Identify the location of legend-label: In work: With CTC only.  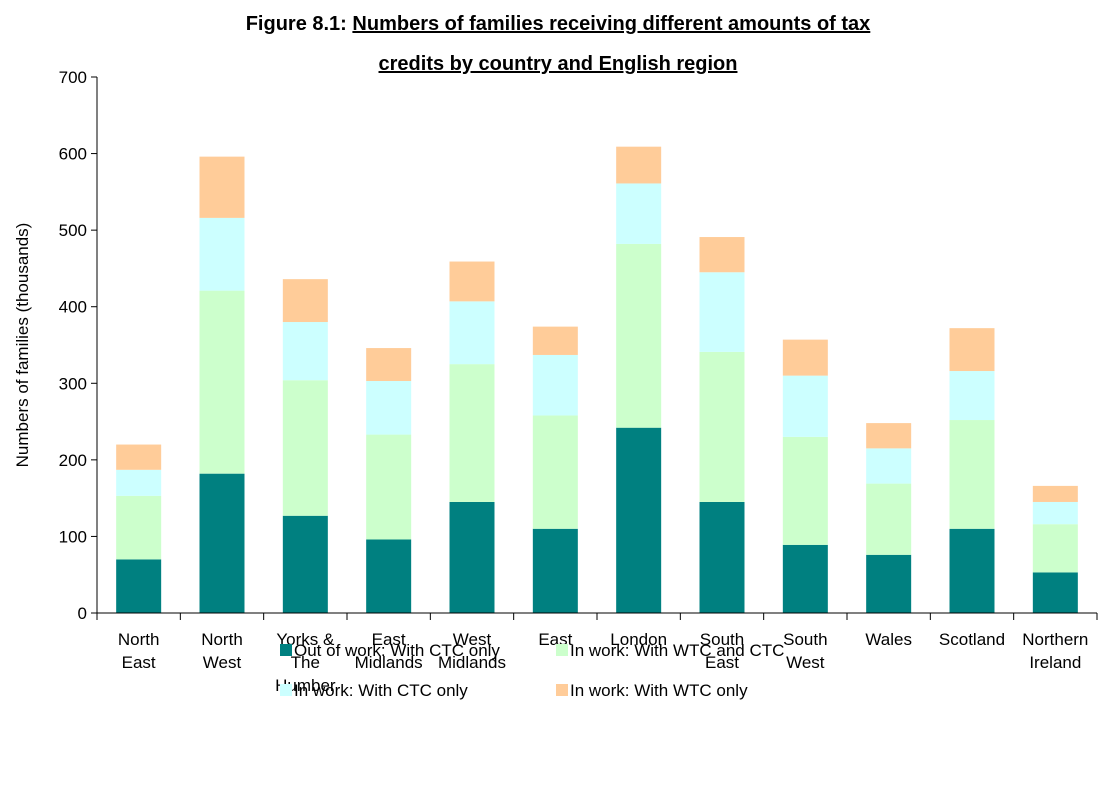
(381, 690).